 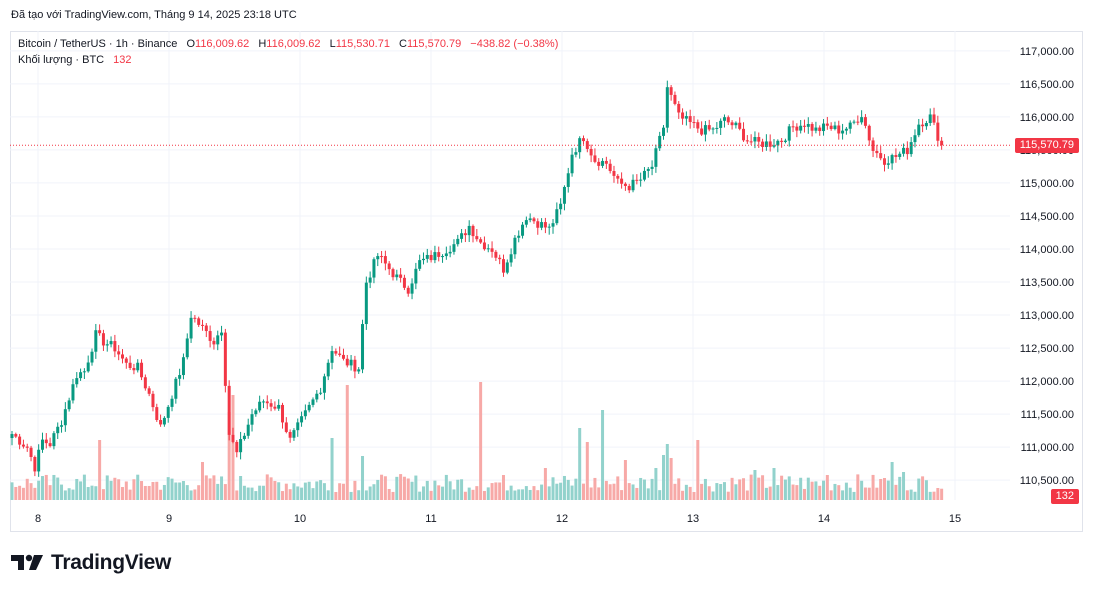 What do you see at coordinates (1047, 118) in the screenshot?
I see `y-tick-label: 116,000.00` at bounding box center [1047, 118].